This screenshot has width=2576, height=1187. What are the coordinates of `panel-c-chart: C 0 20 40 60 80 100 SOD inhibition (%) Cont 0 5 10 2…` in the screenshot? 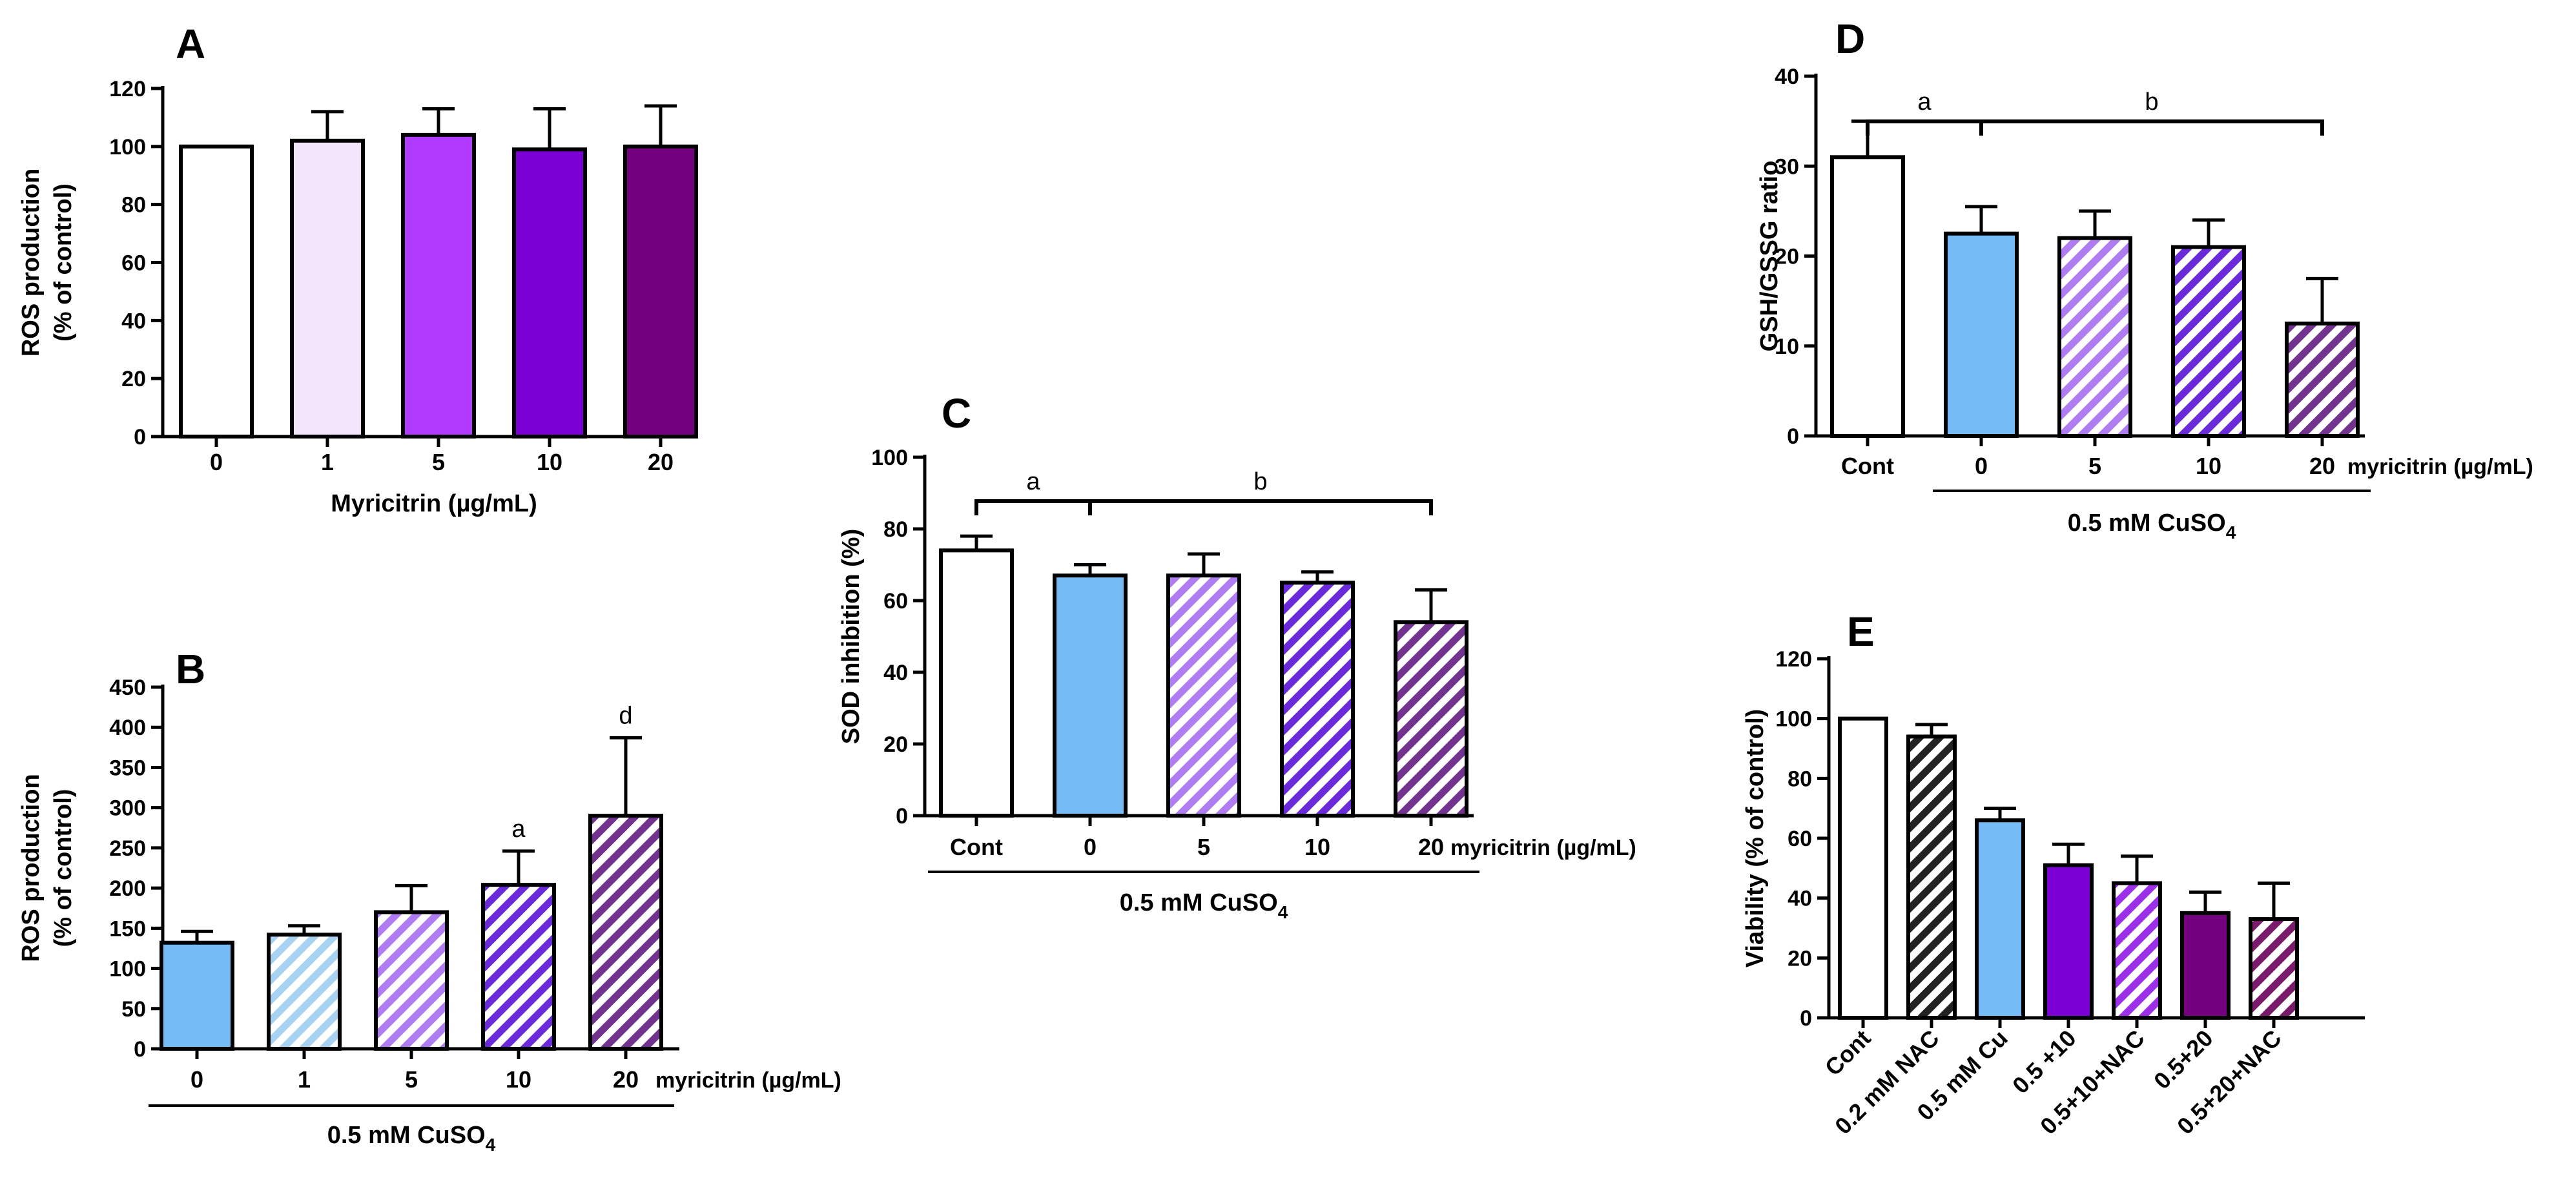 It's located at (1237, 656).